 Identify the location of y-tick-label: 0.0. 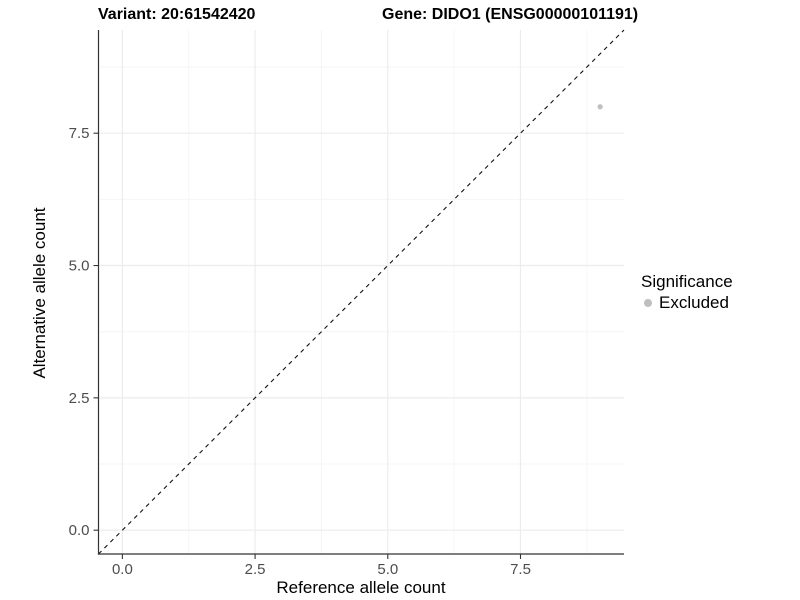
(79, 530).